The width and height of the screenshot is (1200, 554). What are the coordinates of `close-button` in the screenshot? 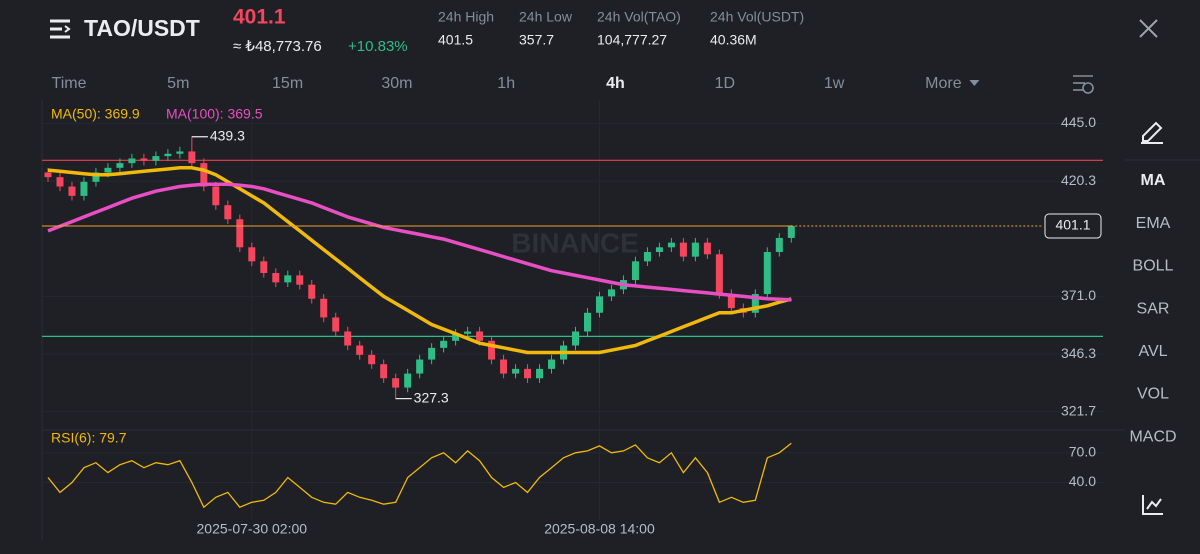 It's located at (1148, 28).